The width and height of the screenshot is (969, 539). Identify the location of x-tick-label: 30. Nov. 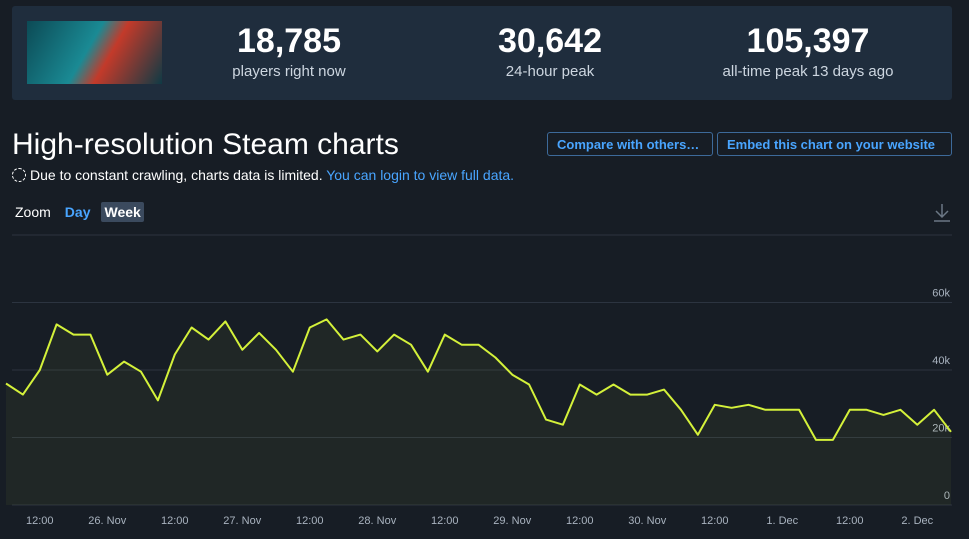
(647, 521).